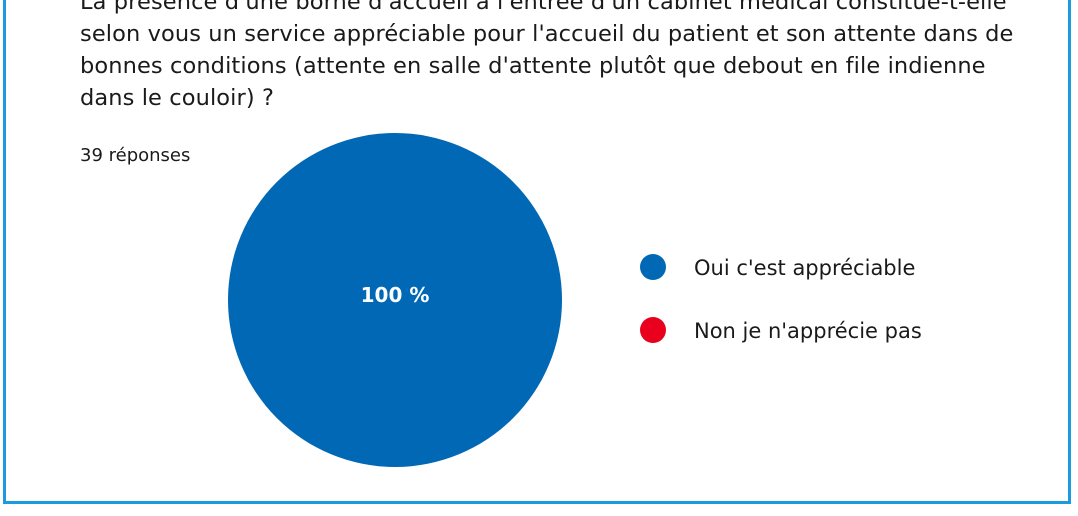  I want to click on legend-label-non-je-n-appr-cie-pas: Non je n'apprécie pas, so click(808, 331).